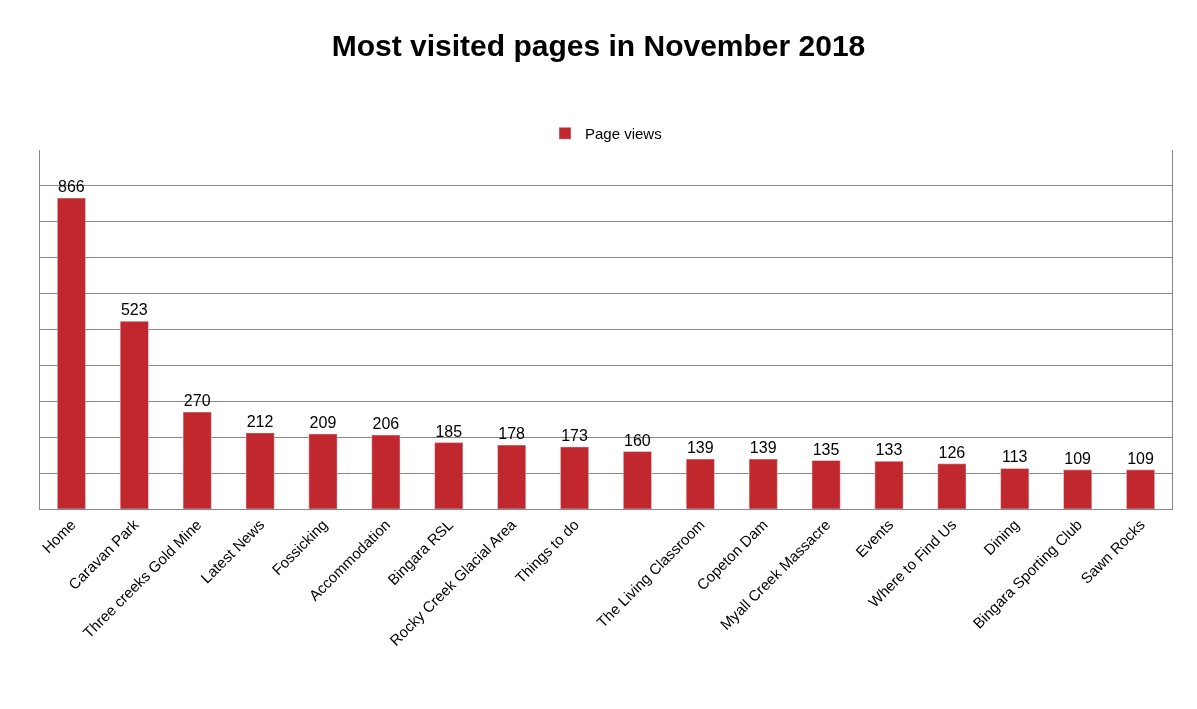  What do you see at coordinates (323, 422) in the screenshot?
I see `data-label: 209` at bounding box center [323, 422].